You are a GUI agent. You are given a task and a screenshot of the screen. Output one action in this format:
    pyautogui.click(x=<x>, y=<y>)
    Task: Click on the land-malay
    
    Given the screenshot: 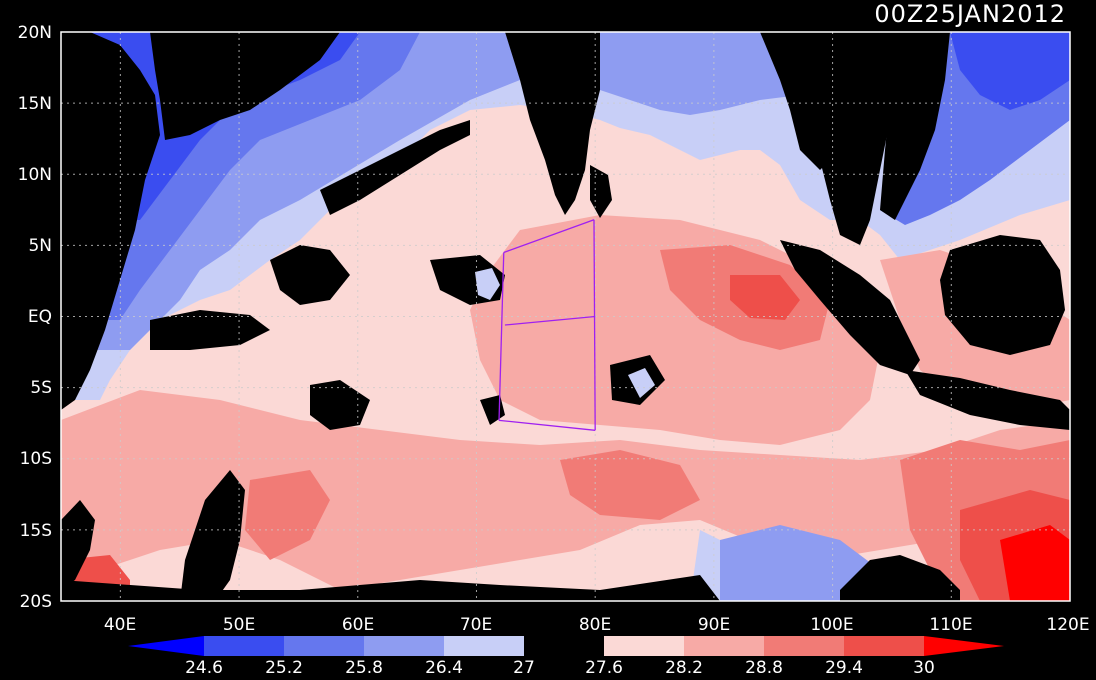 What is the action you would take?
    pyautogui.click(x=865, y=138)
    